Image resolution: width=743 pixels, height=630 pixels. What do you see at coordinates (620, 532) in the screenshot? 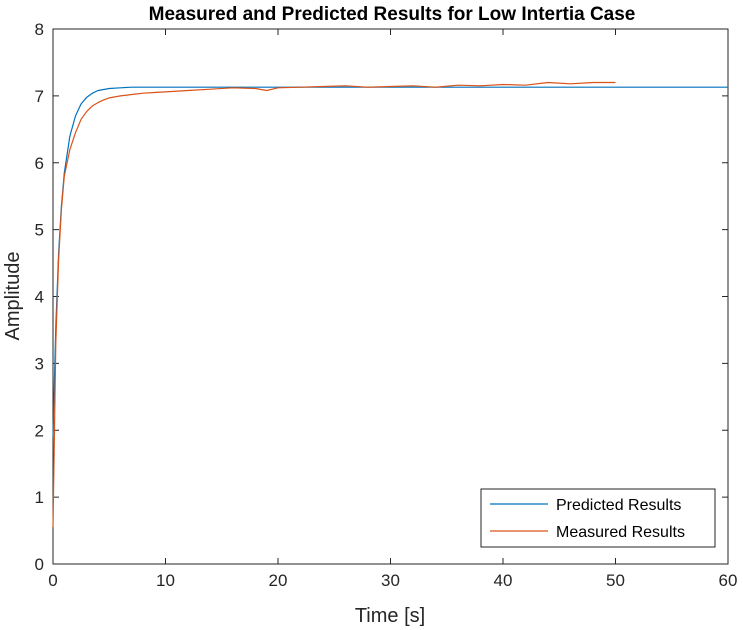
I see `legend-label-measured: Measured Results` at bounding box center [620, 532].